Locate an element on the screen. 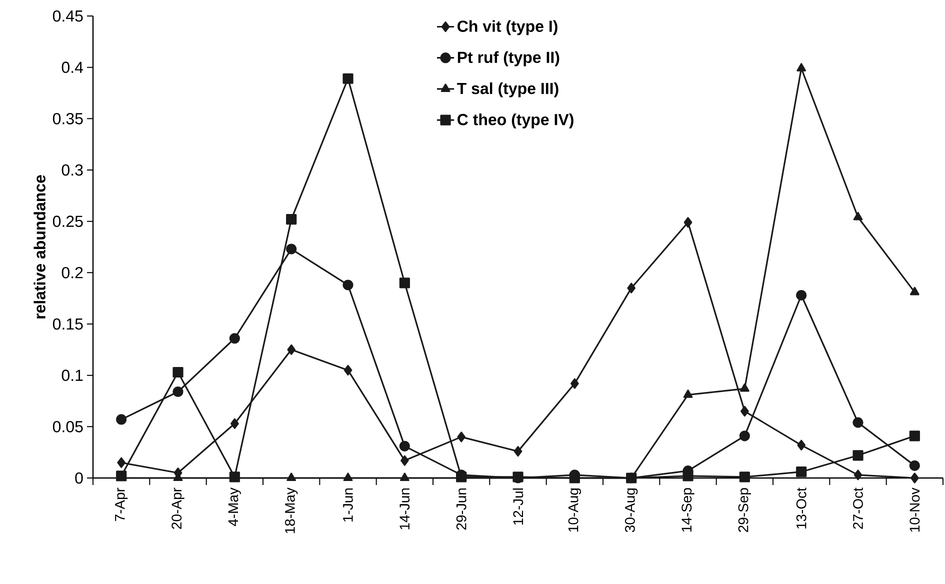  y-tick-label: 0.4 is located at coordinates (72, 67).